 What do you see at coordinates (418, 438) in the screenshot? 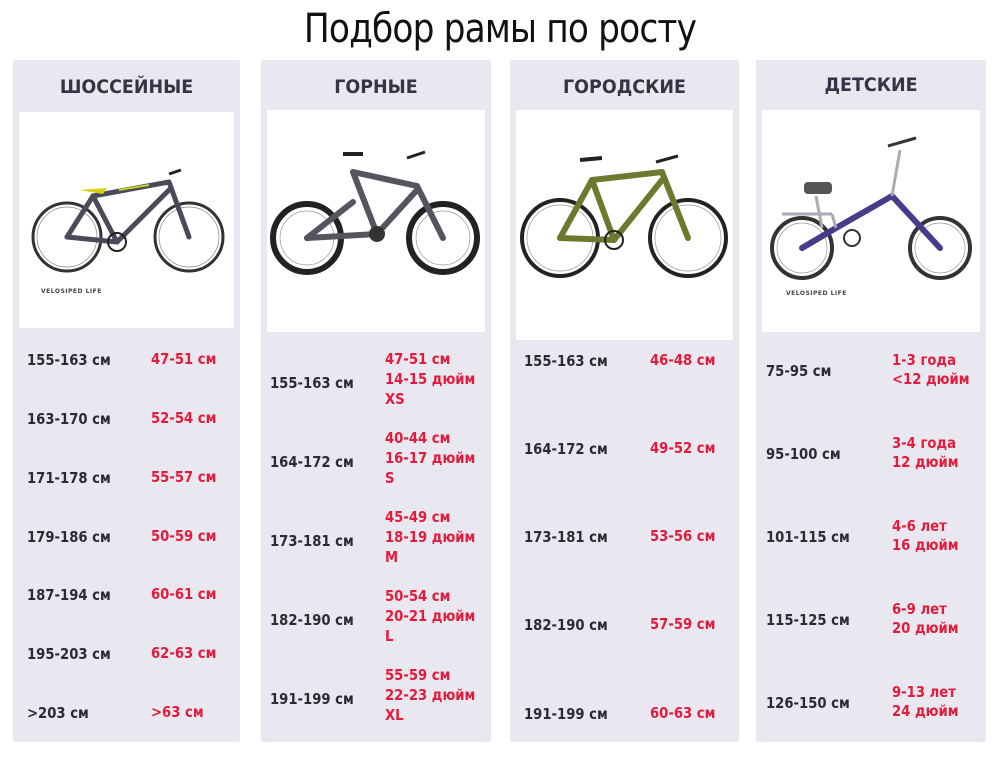
I see `size-cell: 40-44 см` at bounding box center [418, 438].